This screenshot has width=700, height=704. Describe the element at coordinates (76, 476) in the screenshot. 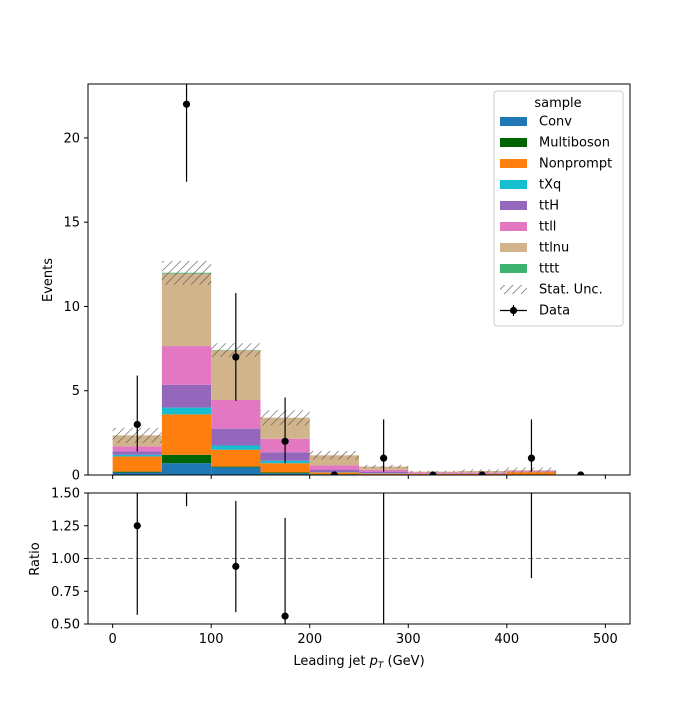

I see `main-y-tick-label-0: 0` at that location.